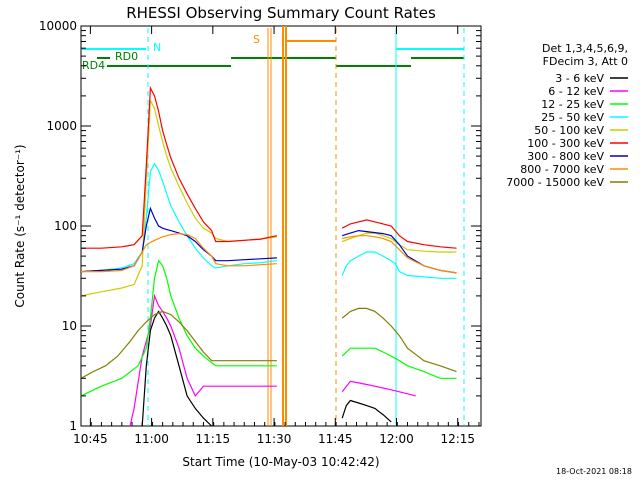 The height and width of the screenshot is (480, 640). I want to click on legend-item-label: 100 - 300 keV, so click(565, 143).